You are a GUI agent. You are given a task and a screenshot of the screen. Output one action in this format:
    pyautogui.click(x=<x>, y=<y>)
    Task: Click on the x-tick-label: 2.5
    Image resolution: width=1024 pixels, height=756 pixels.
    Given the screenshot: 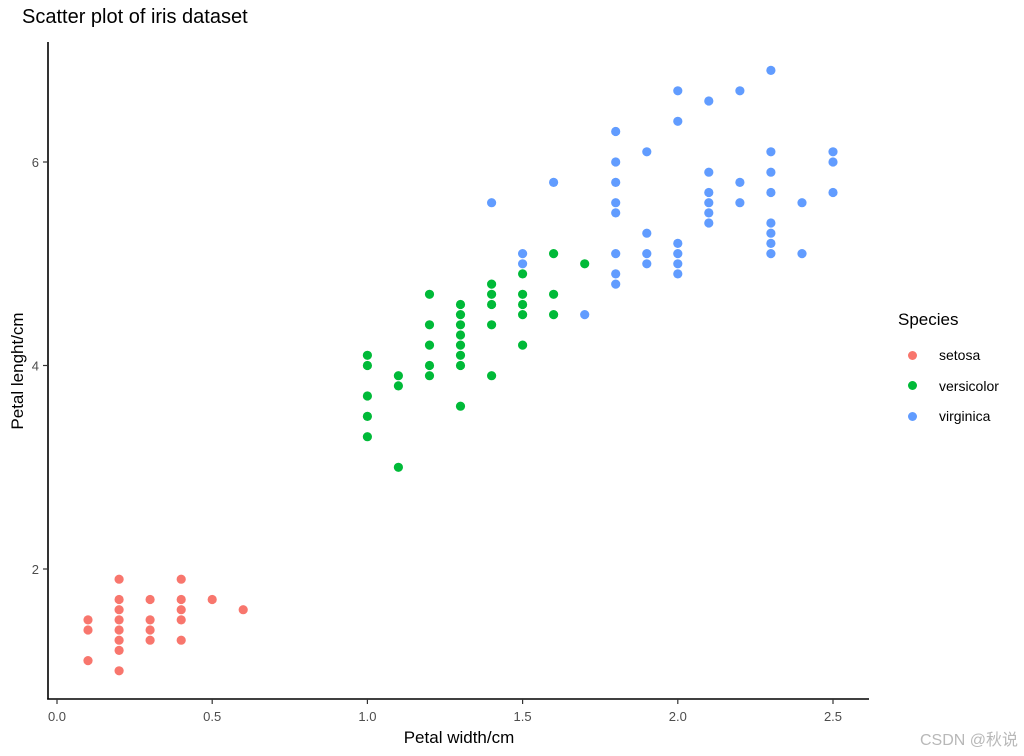 What is the action you would take?
    pyautogui.click(x=833, y=716)
    